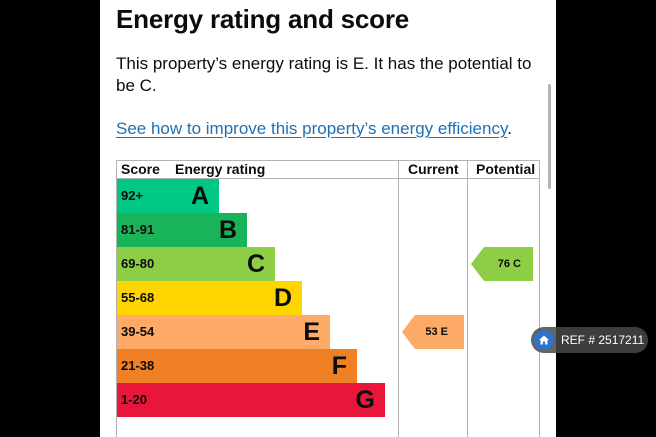 The height and width of the screenshot is (437, 656). Describe the element at coordinates (141, 264) in the screenshot. I see `score-cell-c: 69-80` at that location.